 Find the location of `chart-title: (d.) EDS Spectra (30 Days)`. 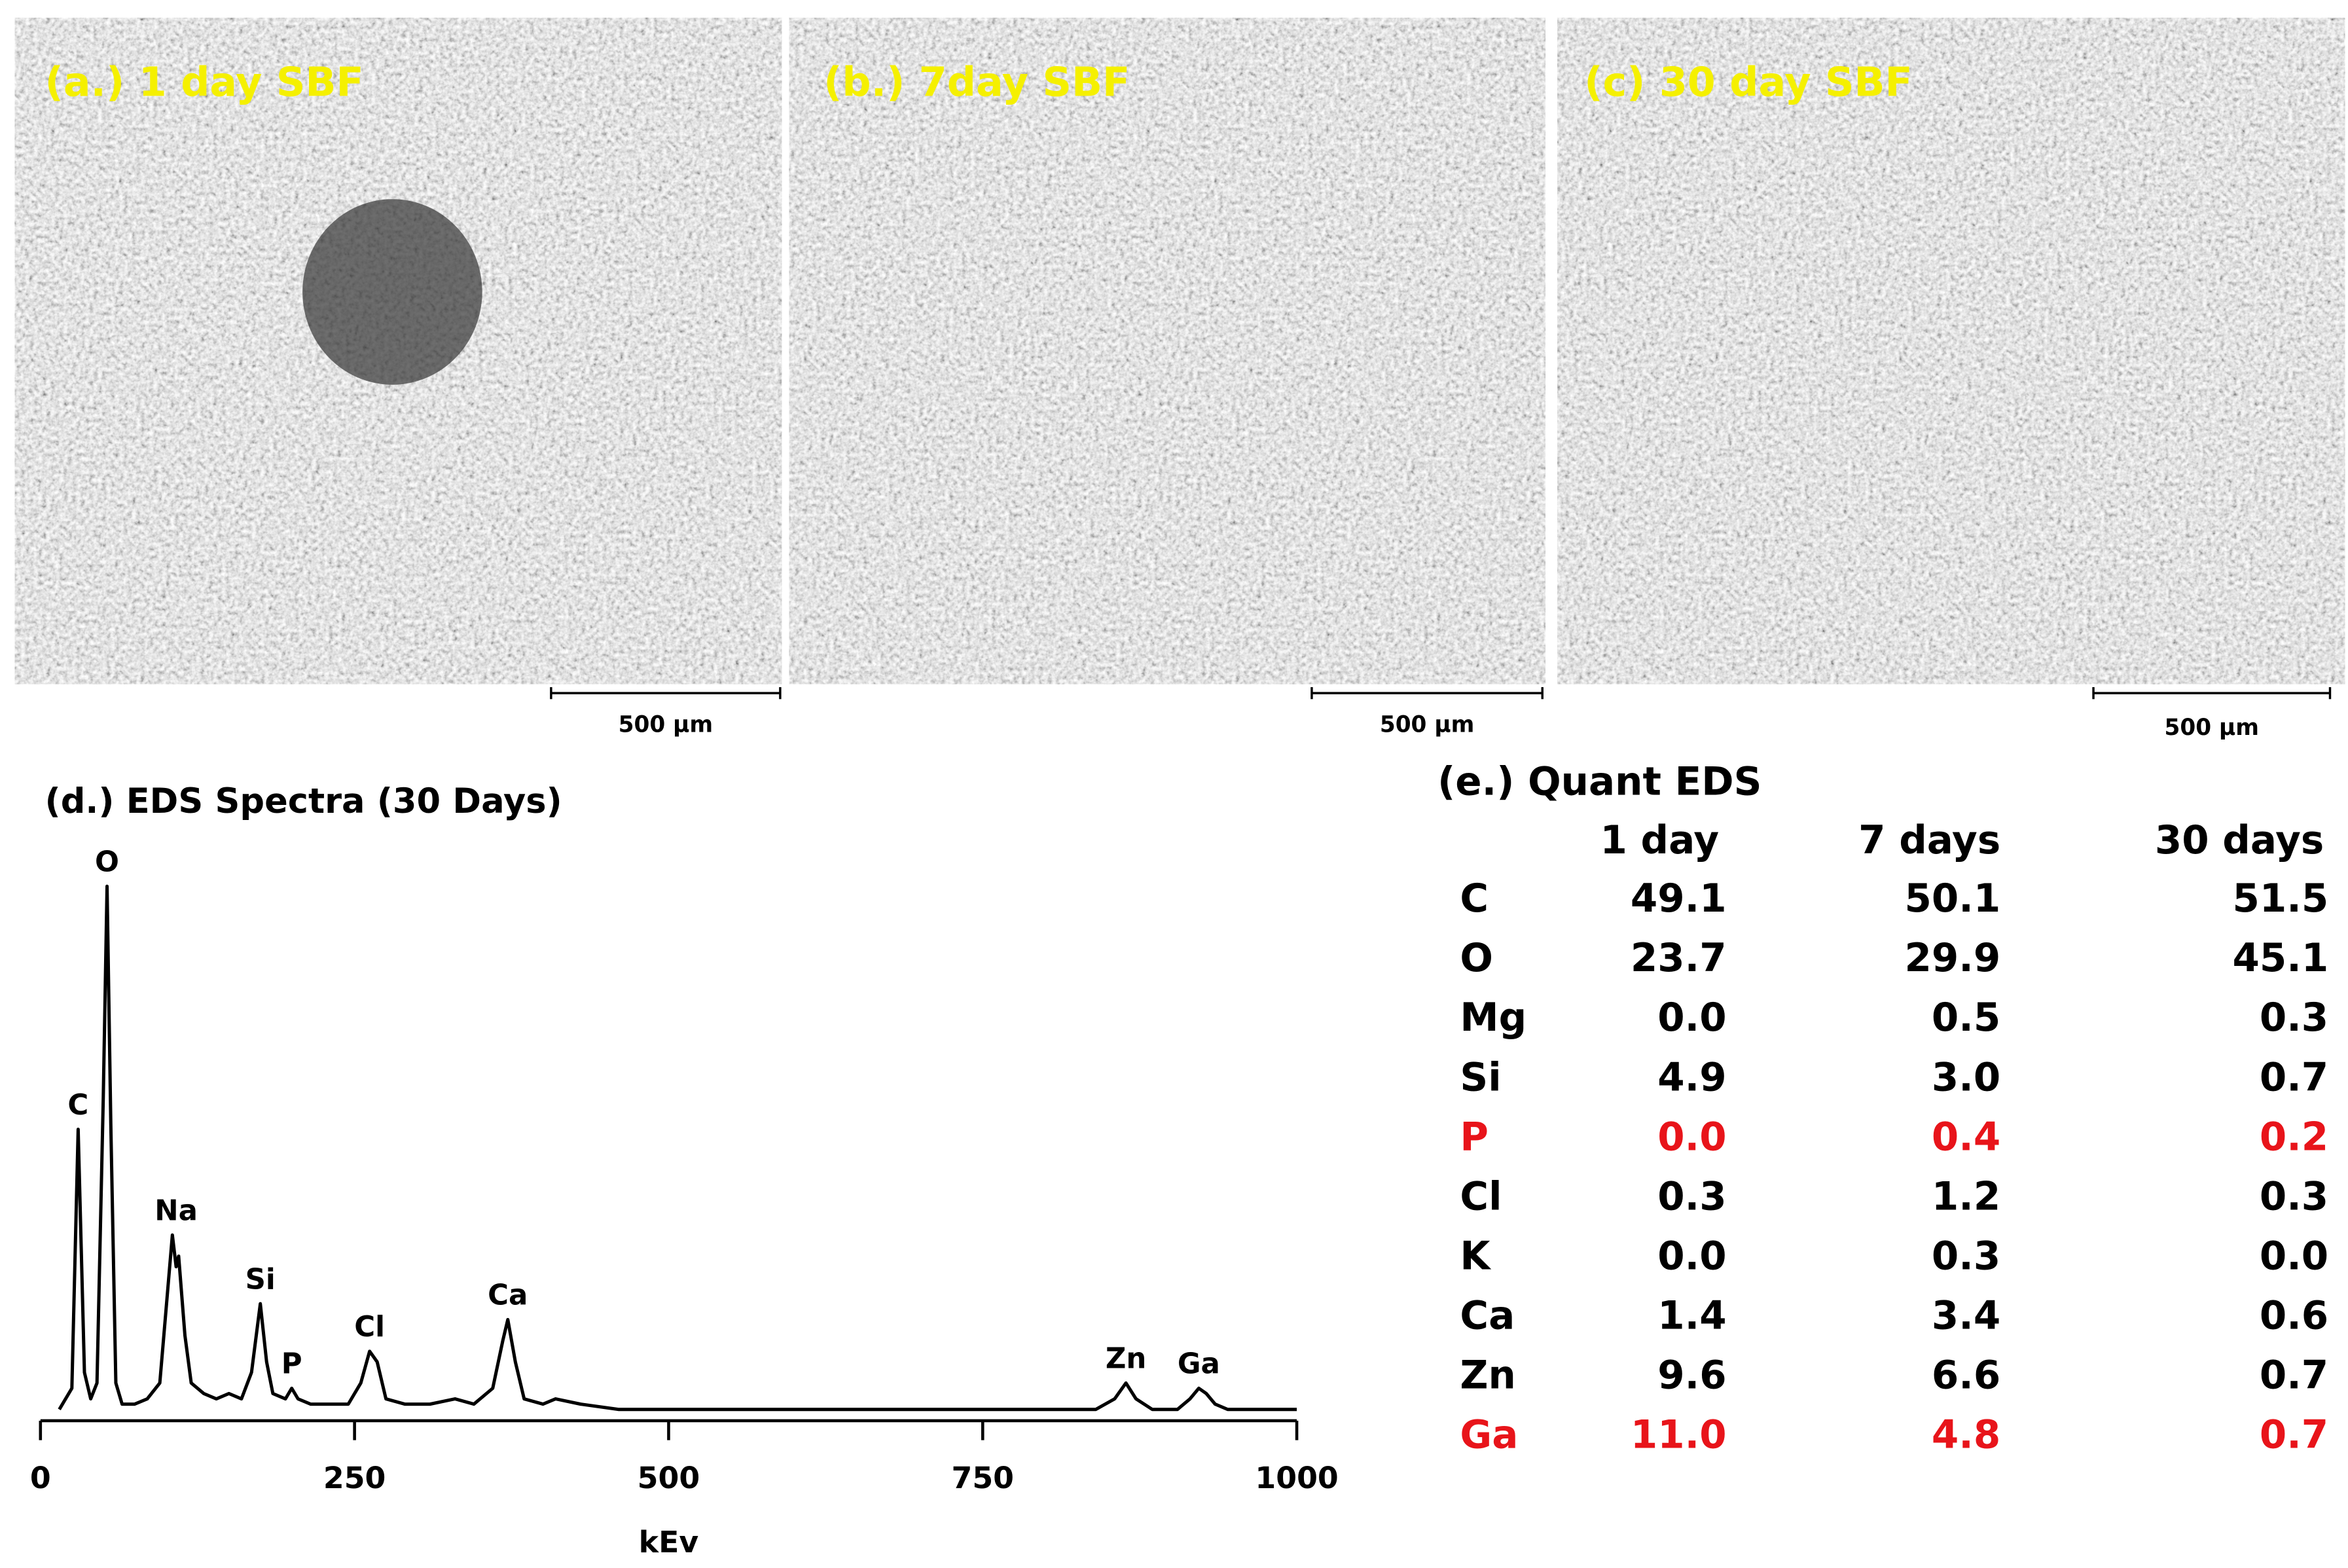

chart-title: (d.) EDS Spectra (30 Days) is located at coordinates (304, 801).